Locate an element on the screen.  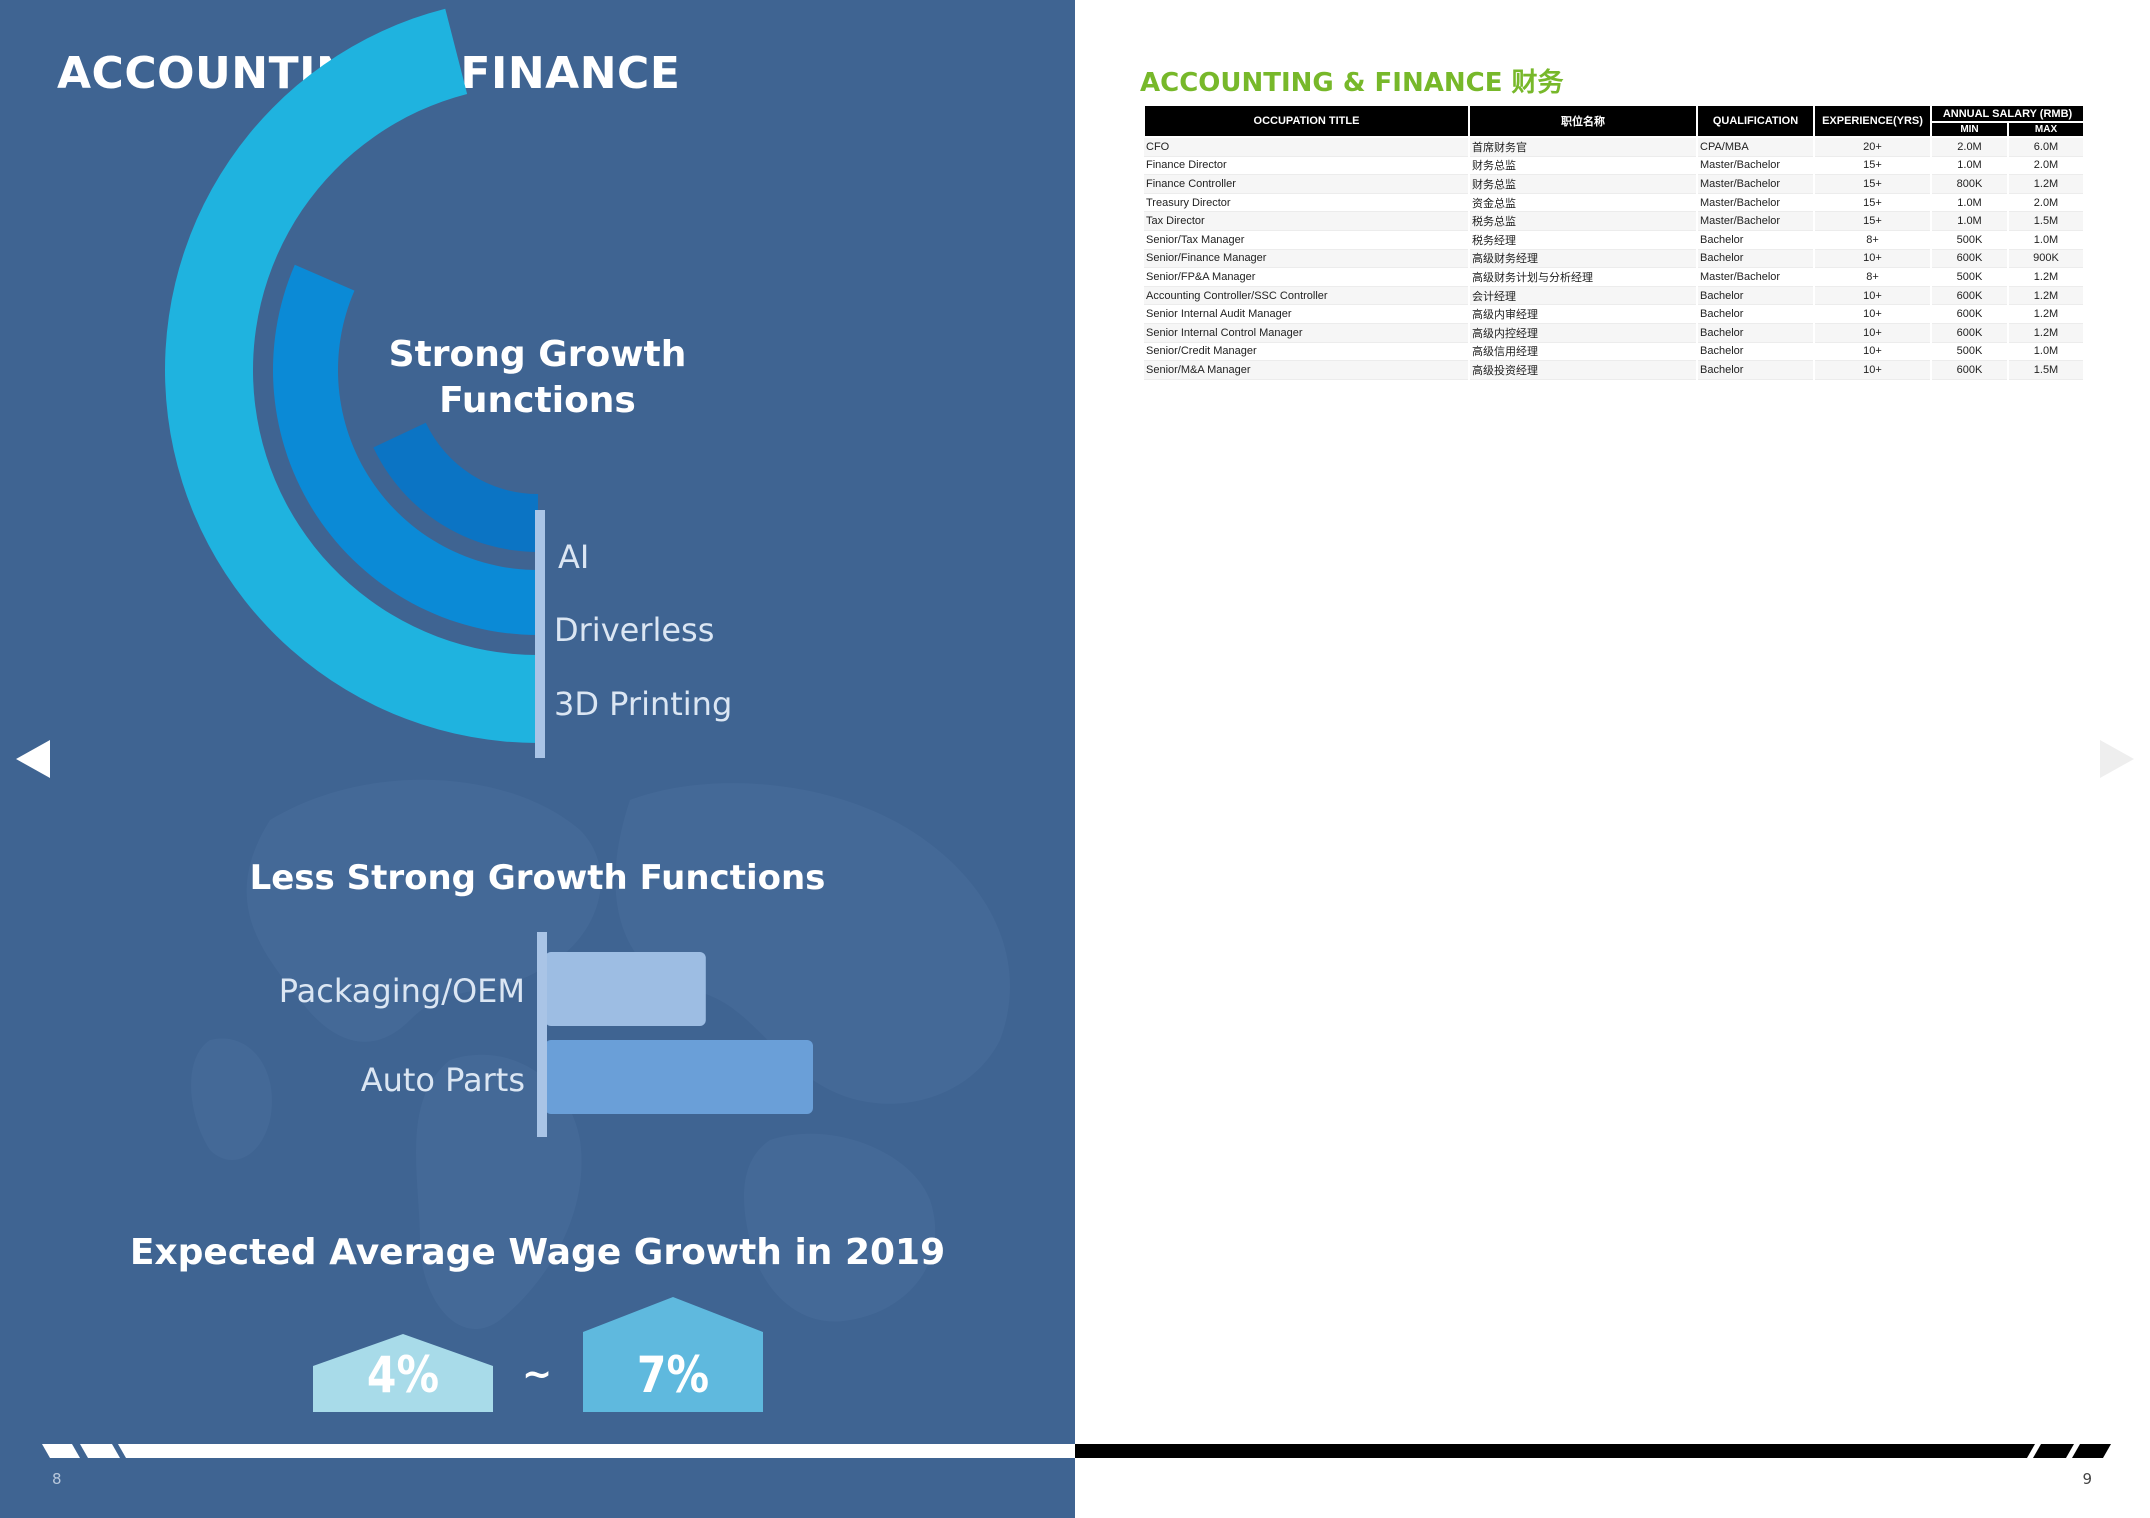
col-experience: 8+ is located at coordinates (1873, 240).